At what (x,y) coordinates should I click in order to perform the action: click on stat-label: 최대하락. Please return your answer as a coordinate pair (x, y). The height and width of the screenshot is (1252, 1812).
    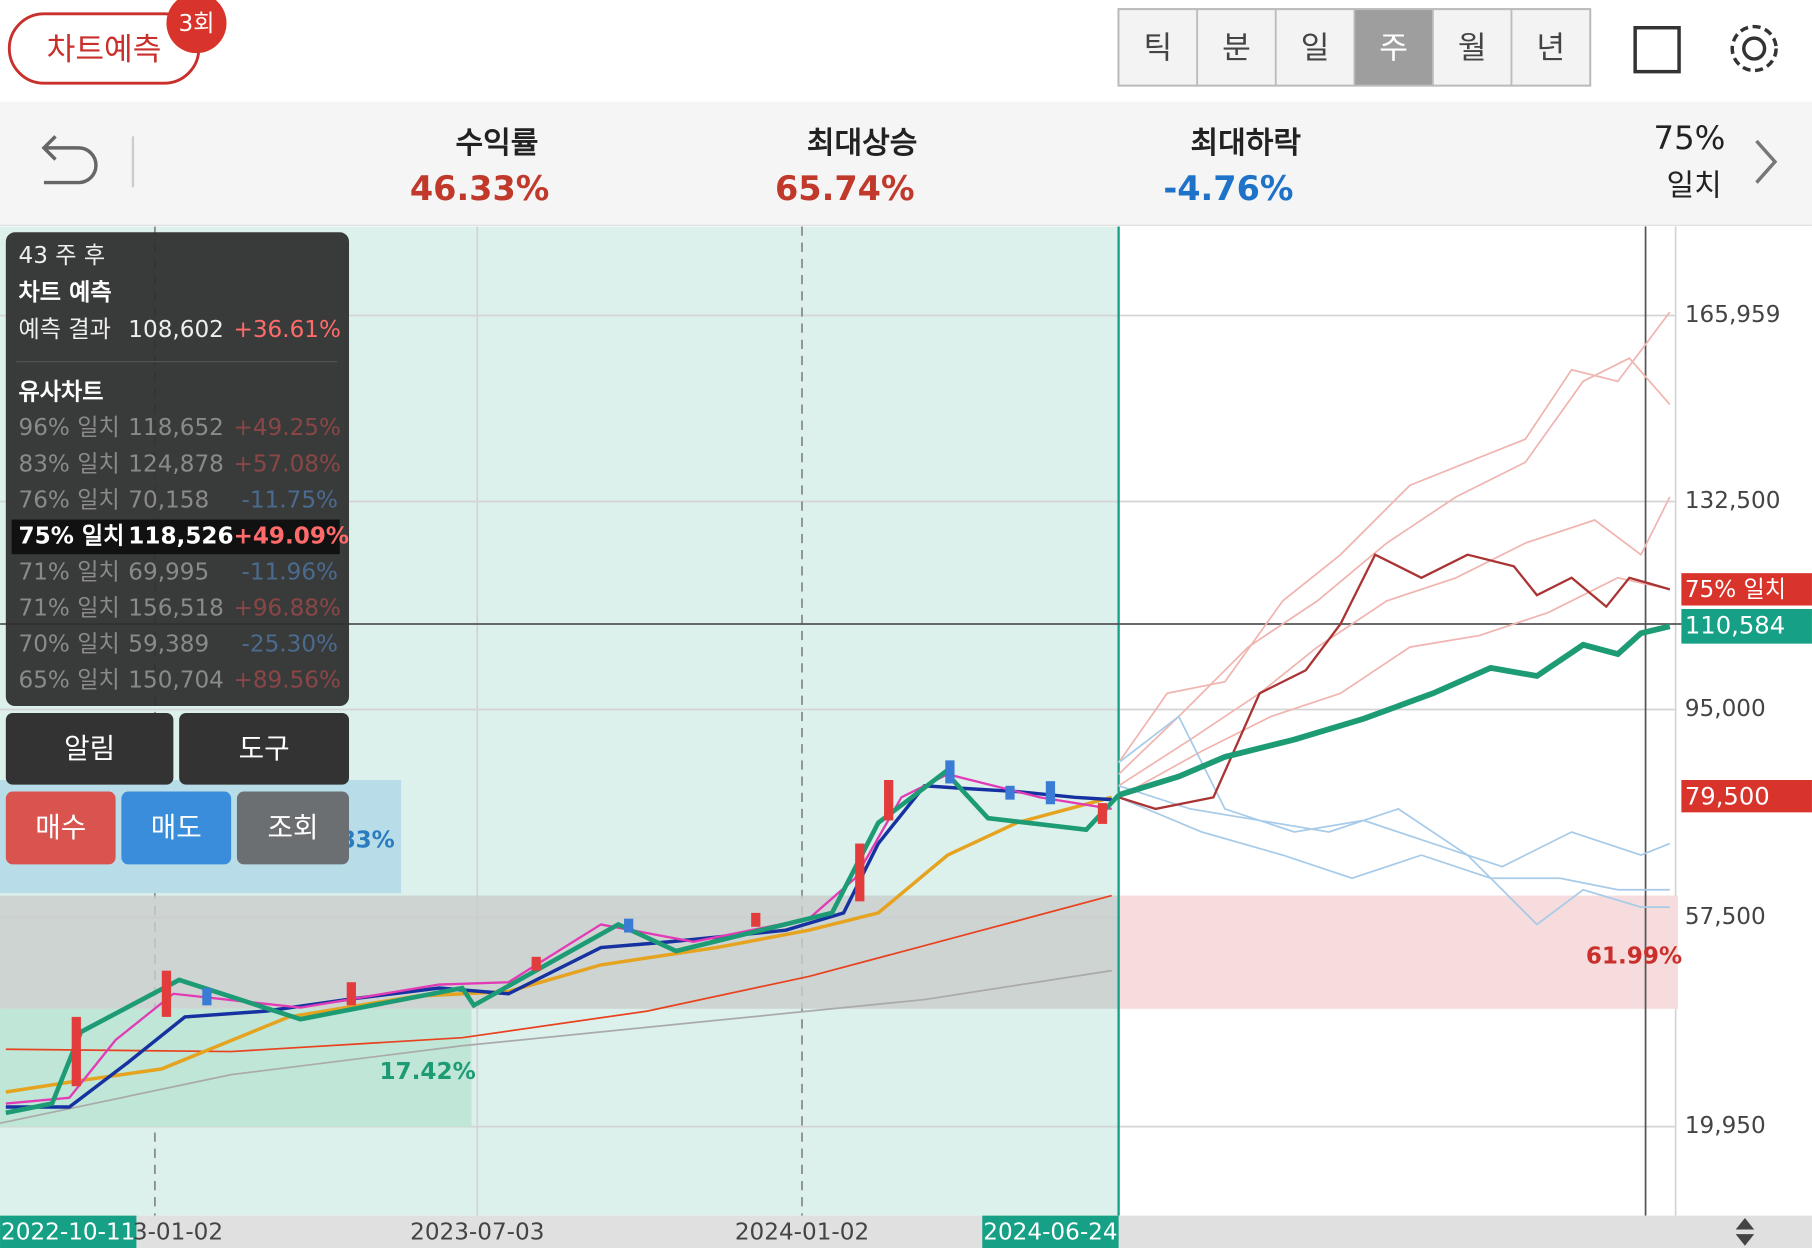
    Looking at the image, I should click on (1245, 143).